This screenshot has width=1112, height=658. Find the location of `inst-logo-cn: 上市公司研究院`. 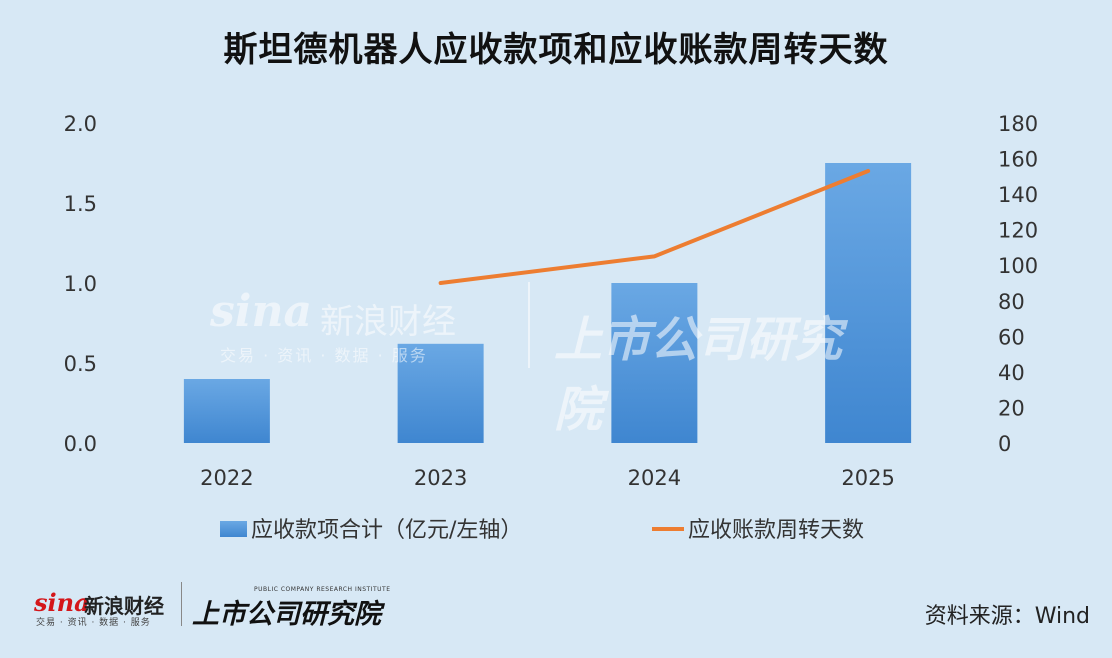

inst-logo-cn: 上市公司研究院 is located at coordinates (286, 614).